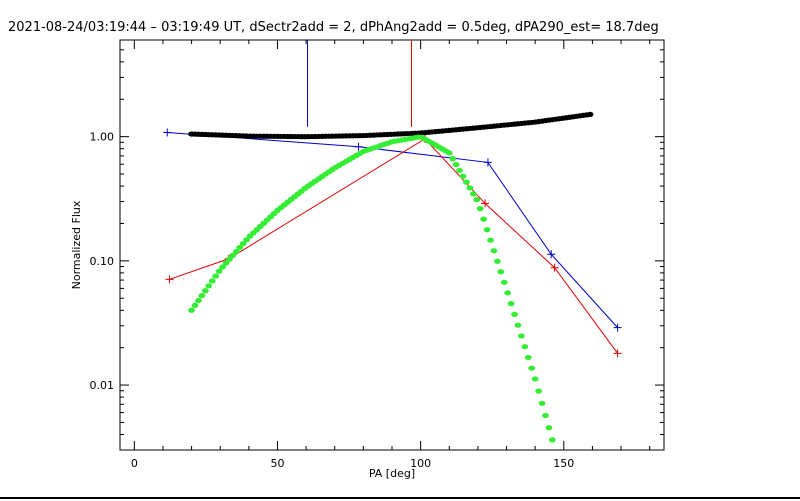  What do you see at coordinates (420, 463) in the screenshot?
I see `x-tick-label: 100` at bounding box center [420, 463].